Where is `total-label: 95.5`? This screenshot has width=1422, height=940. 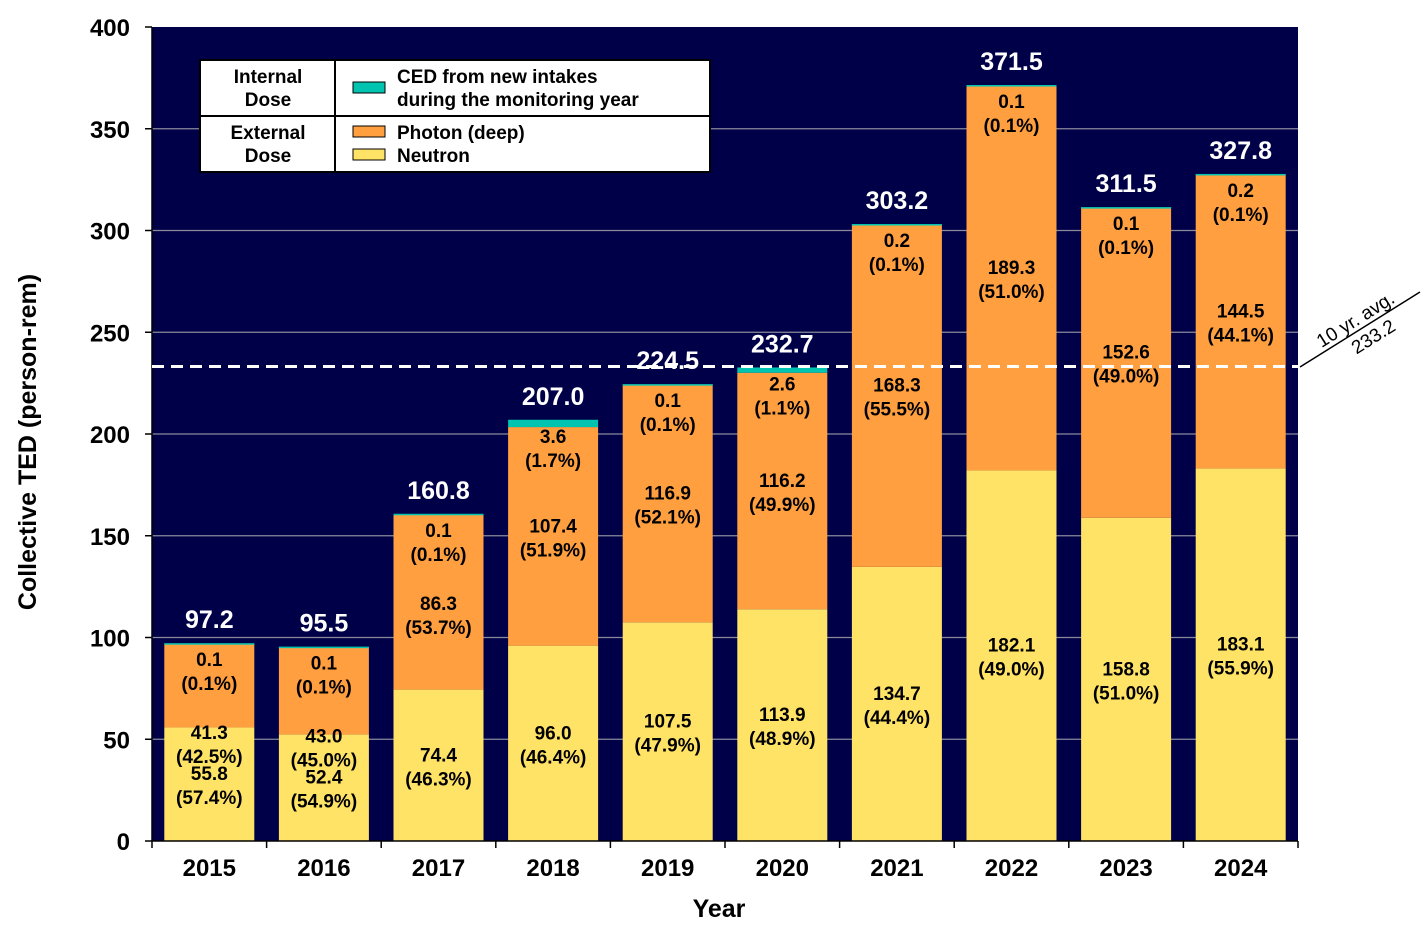 total-label: 95.5 is located at coordinates (324, 624).